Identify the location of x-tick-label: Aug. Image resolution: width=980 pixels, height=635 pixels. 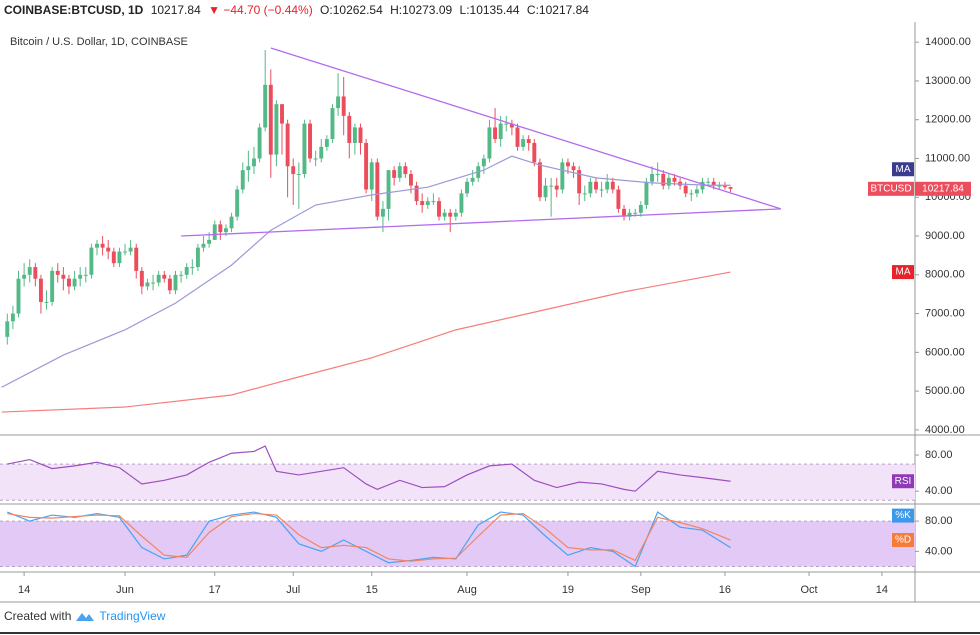
(467, 590).